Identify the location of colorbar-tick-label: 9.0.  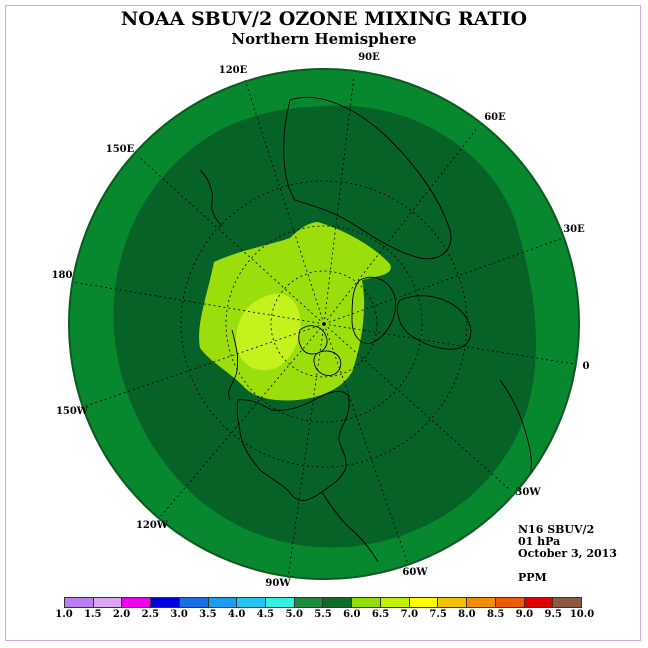
(524, 614).